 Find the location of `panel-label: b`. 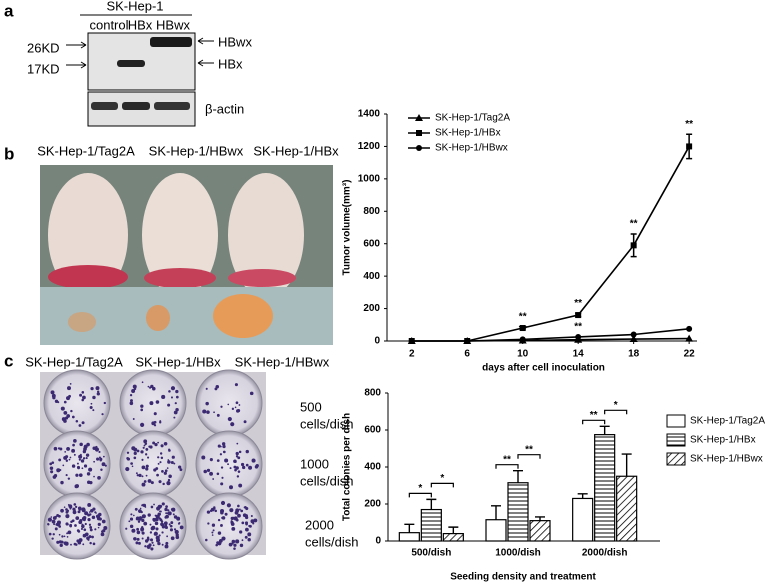

panel-label: b is located at coordinates (9, 153).